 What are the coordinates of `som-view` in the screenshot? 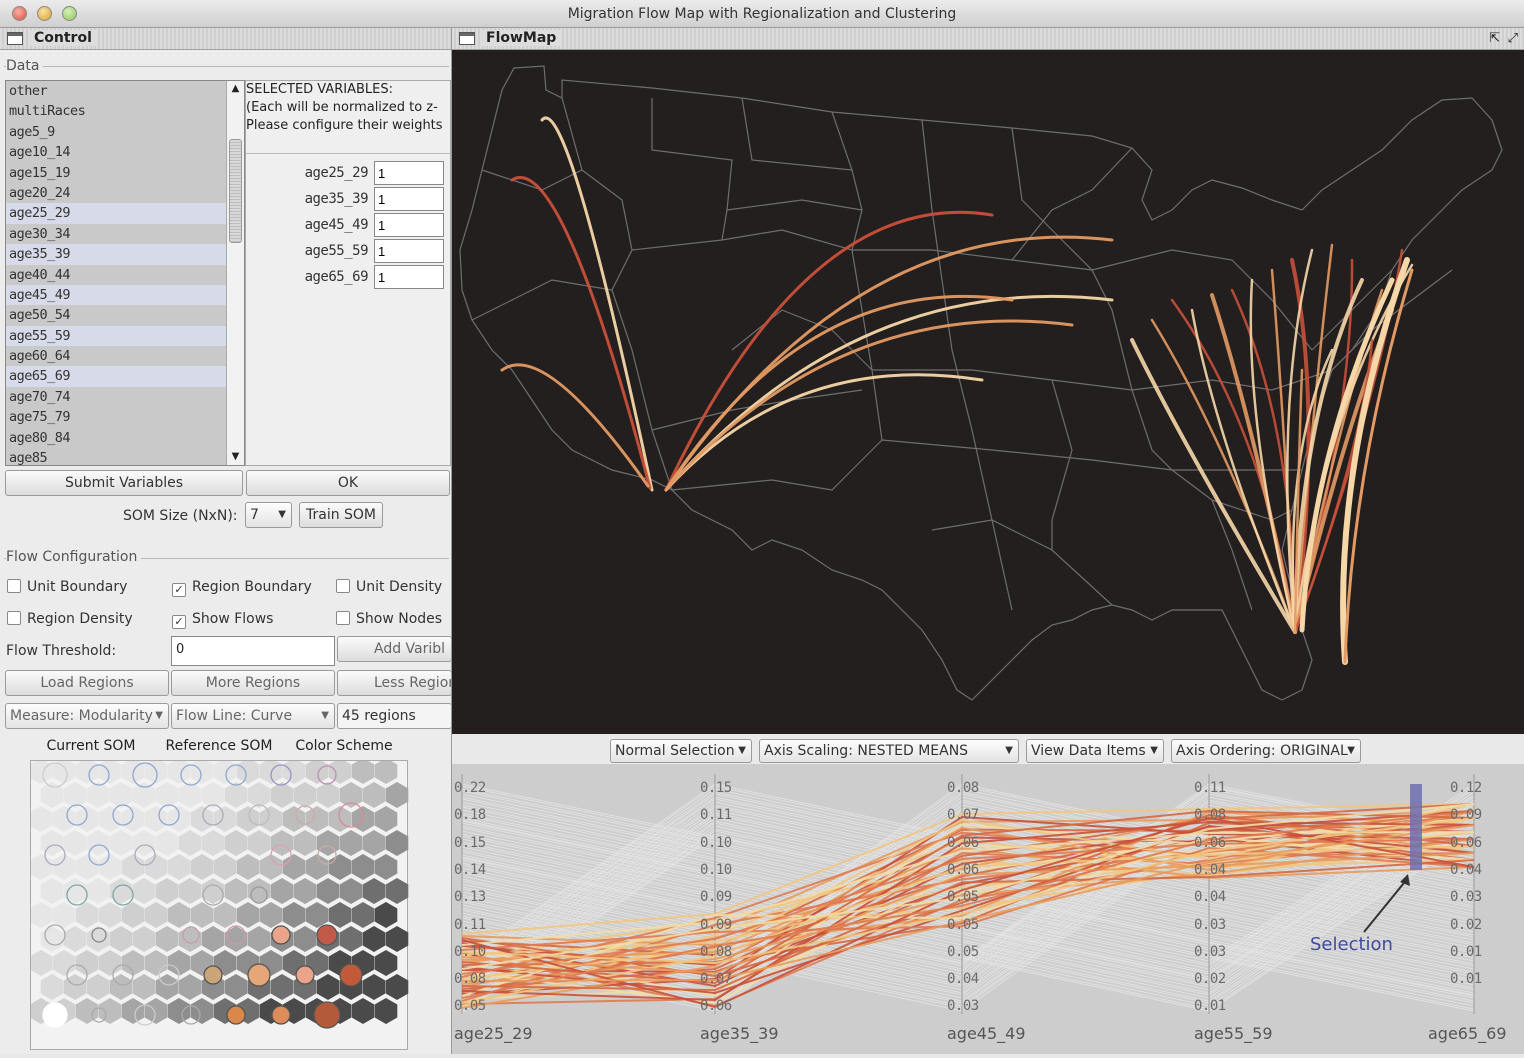 It's located at (219, 904).